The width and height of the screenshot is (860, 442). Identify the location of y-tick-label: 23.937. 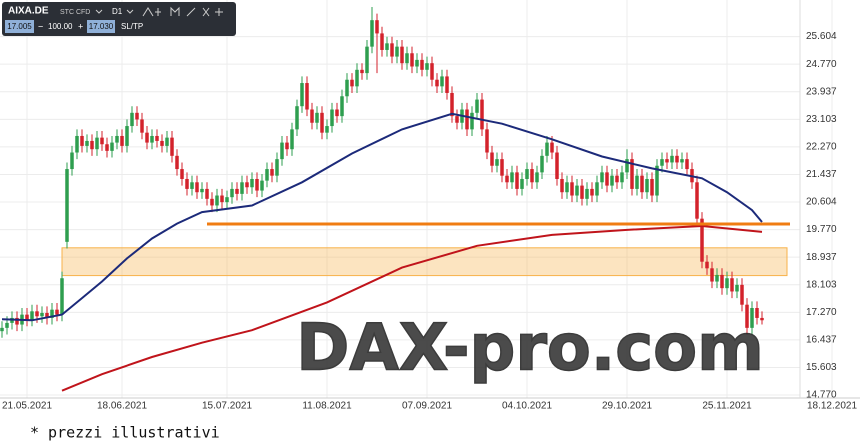
(821, 91).